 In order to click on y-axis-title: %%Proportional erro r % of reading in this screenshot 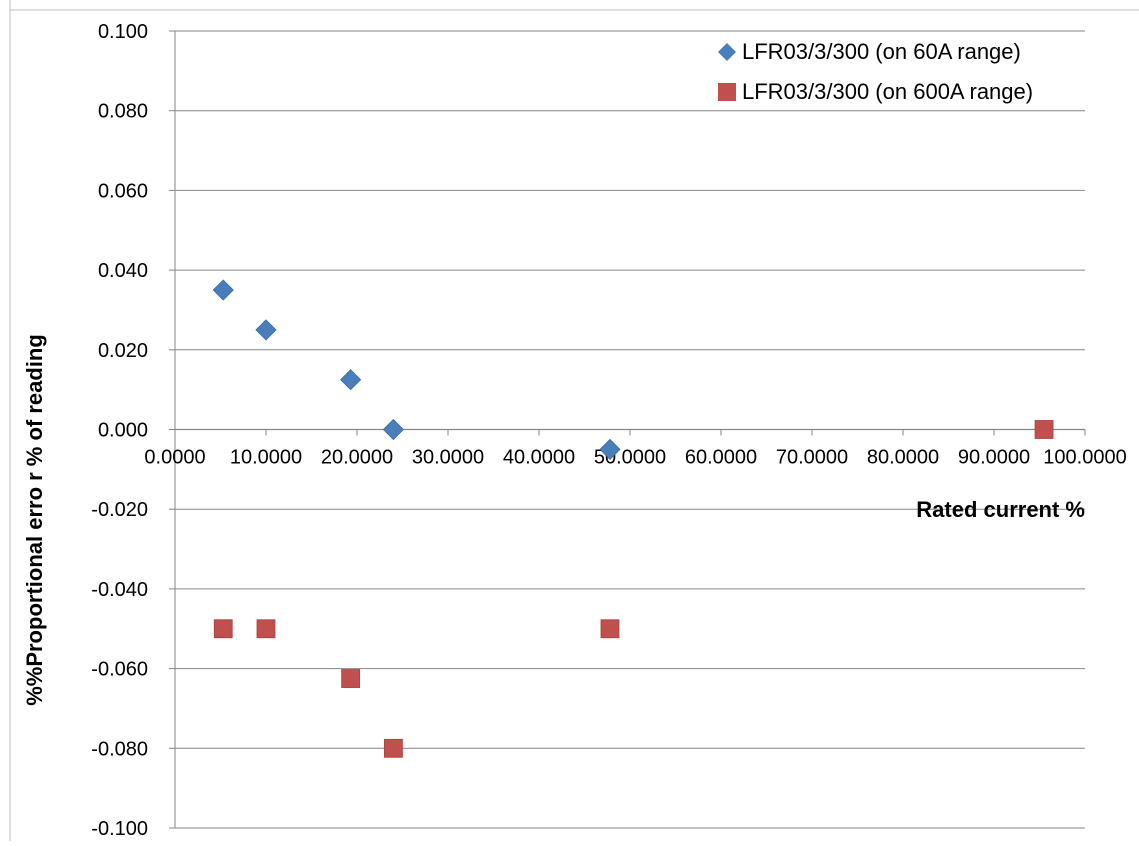, I will do `click(34, 520)`.